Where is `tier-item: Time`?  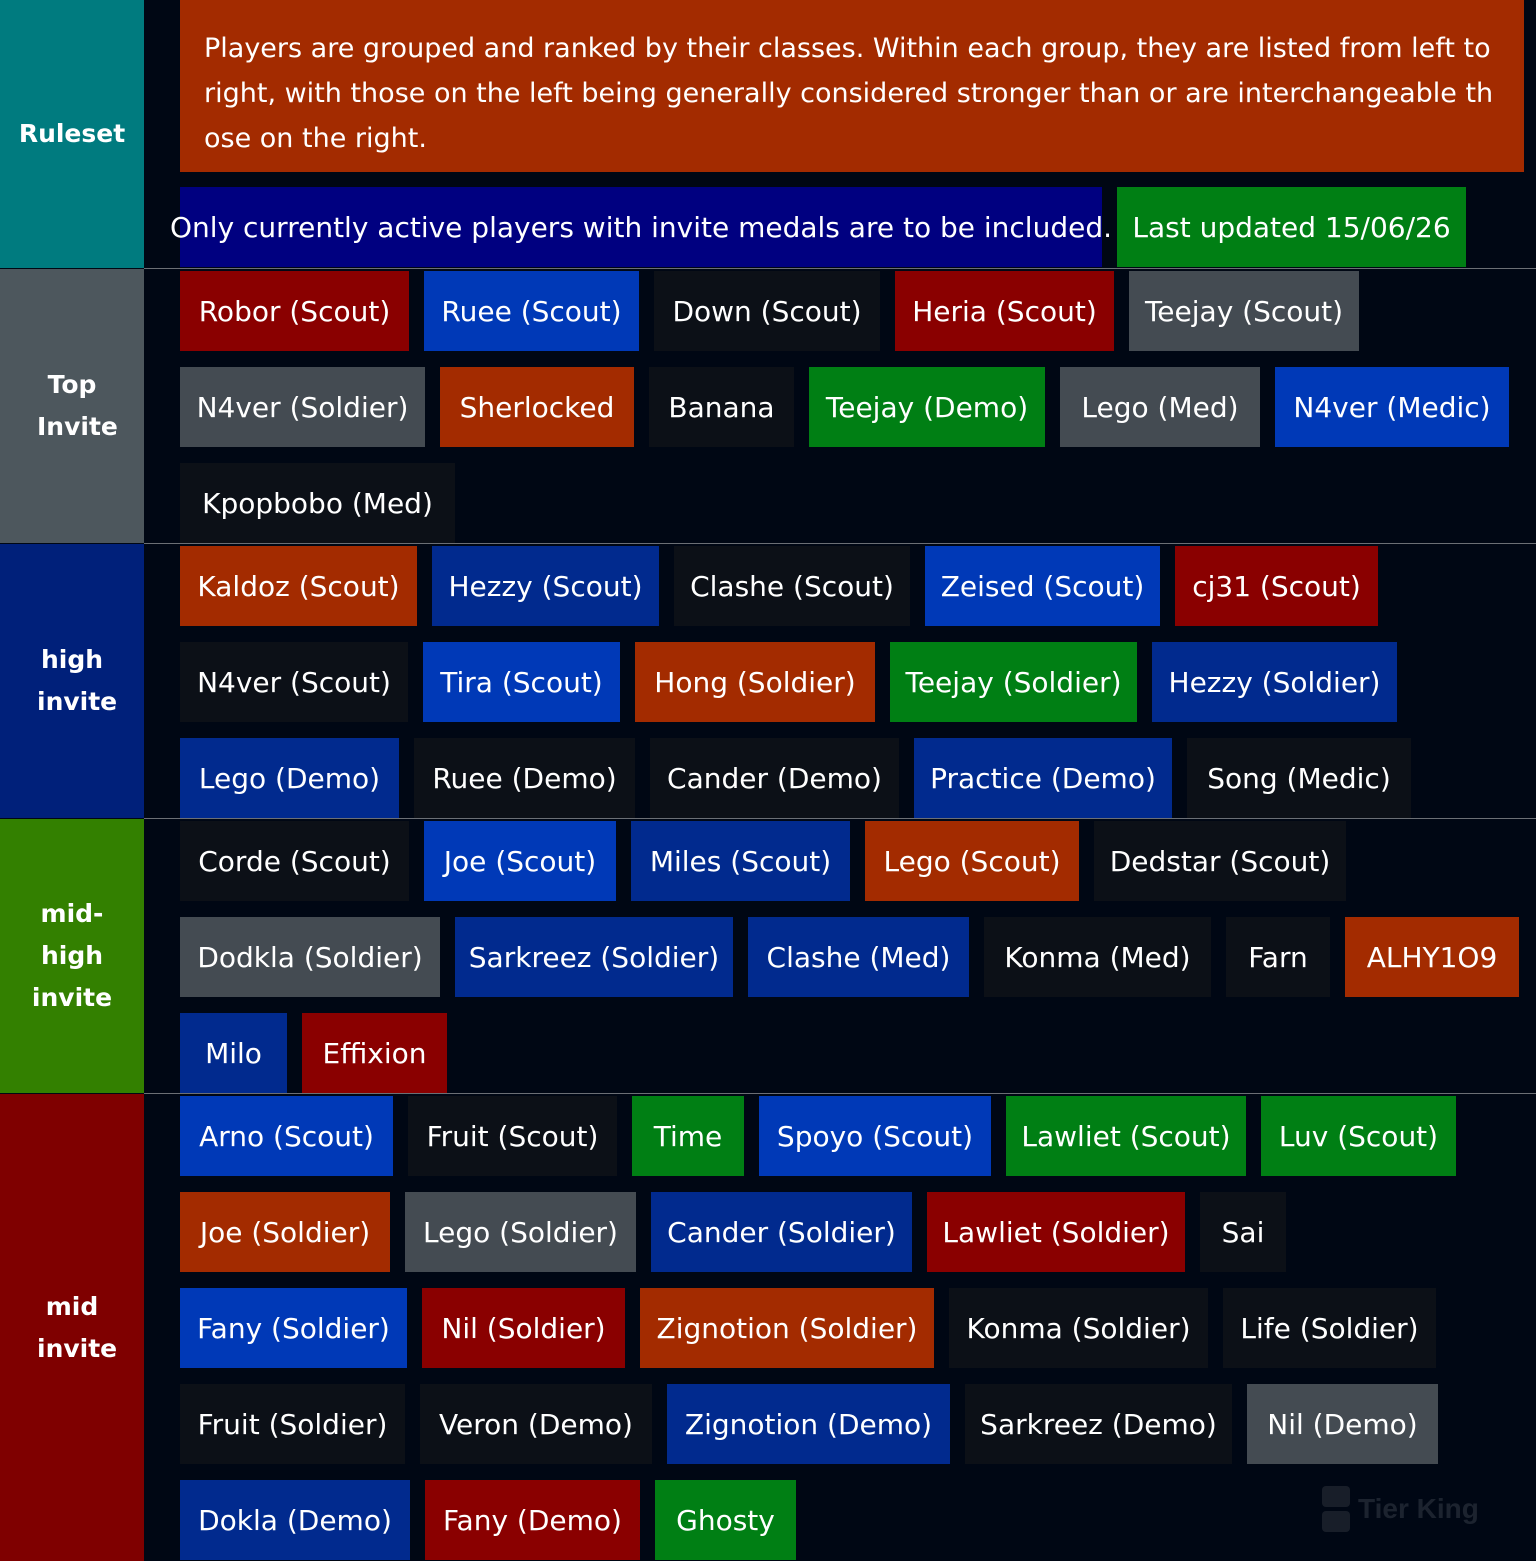 tier-item: Time is located at coordinates (688, 1136).